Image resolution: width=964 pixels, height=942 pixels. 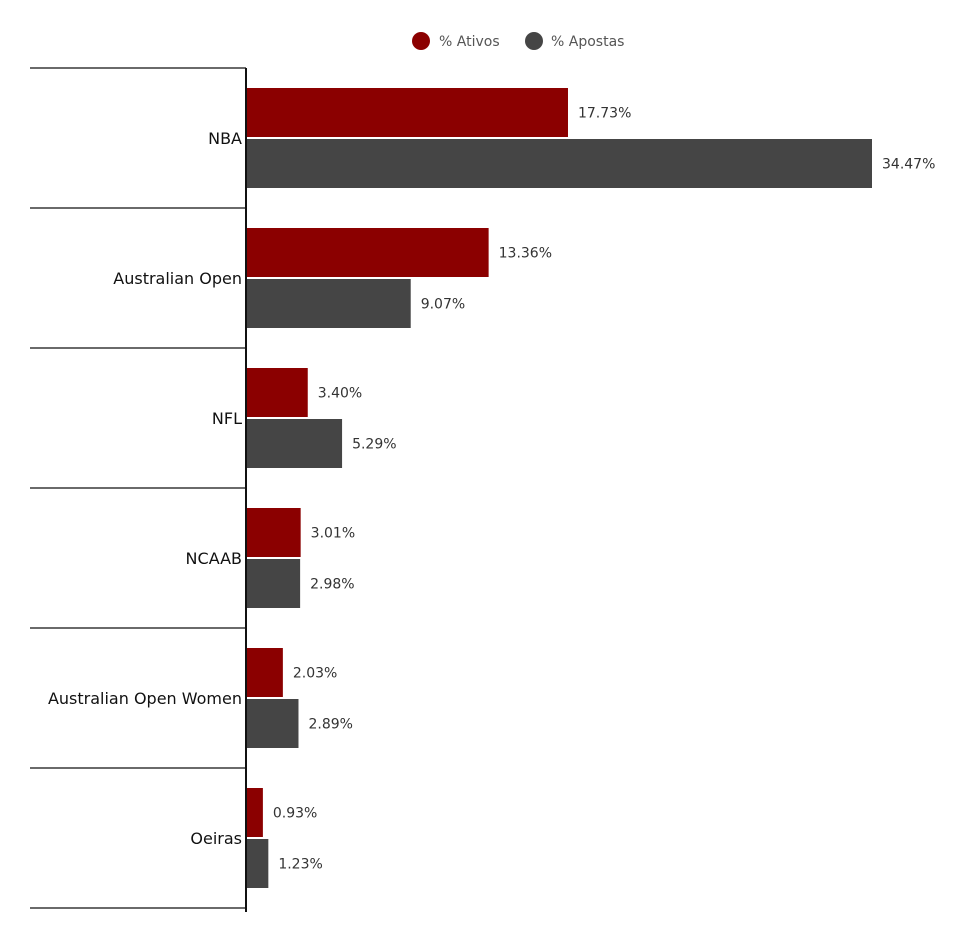 I want to click on category-label: Australian Open, so click(x=177, y=278).